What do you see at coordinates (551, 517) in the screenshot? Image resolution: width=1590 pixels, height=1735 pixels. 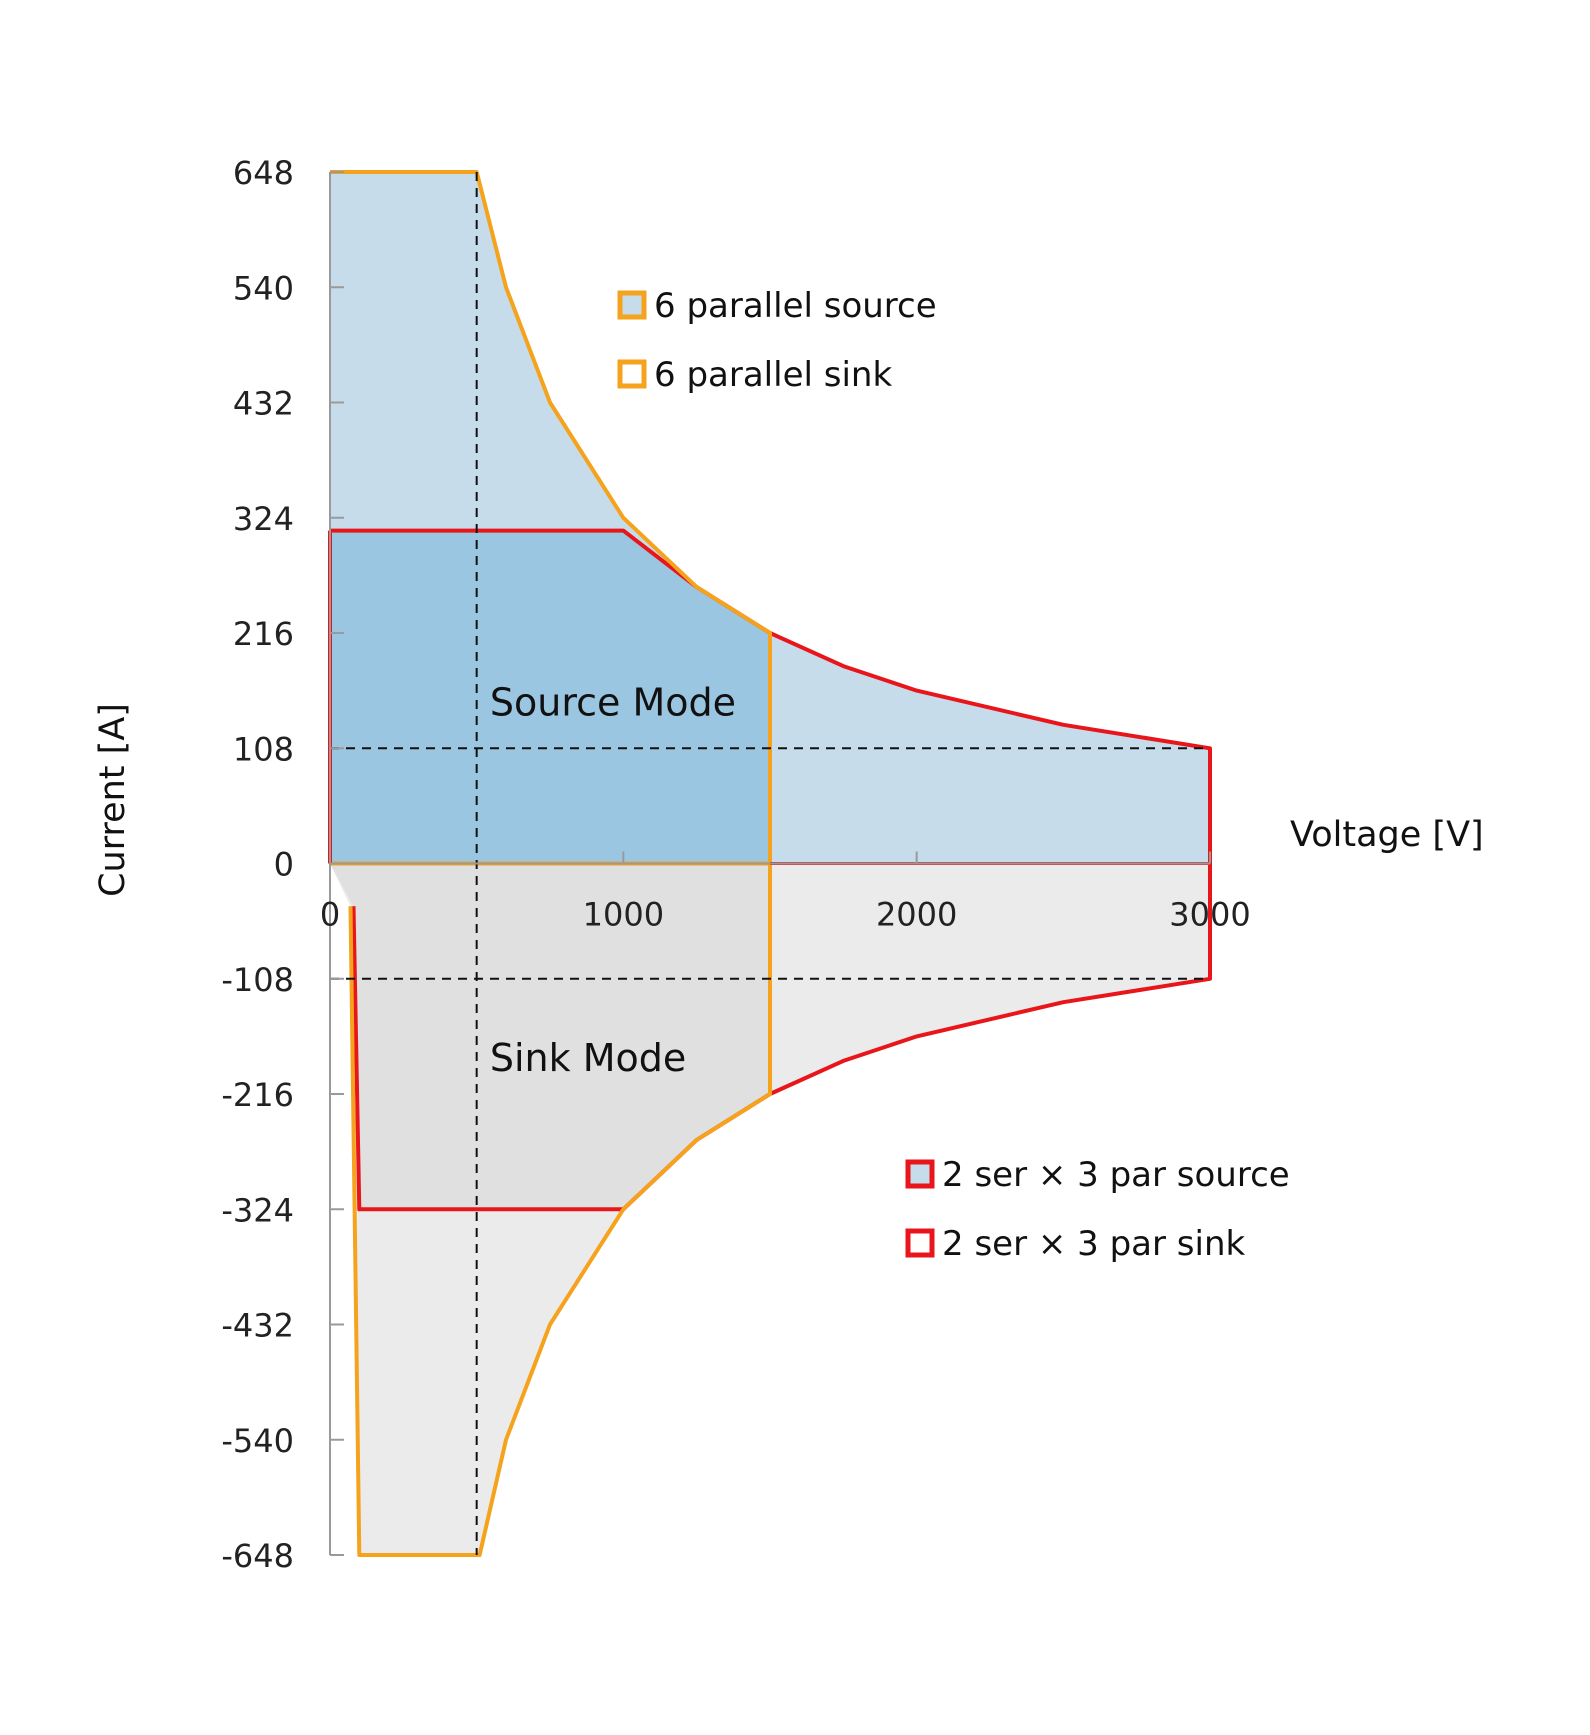 I see `outline-6-parallel-source` at bounding box center [551, 517].